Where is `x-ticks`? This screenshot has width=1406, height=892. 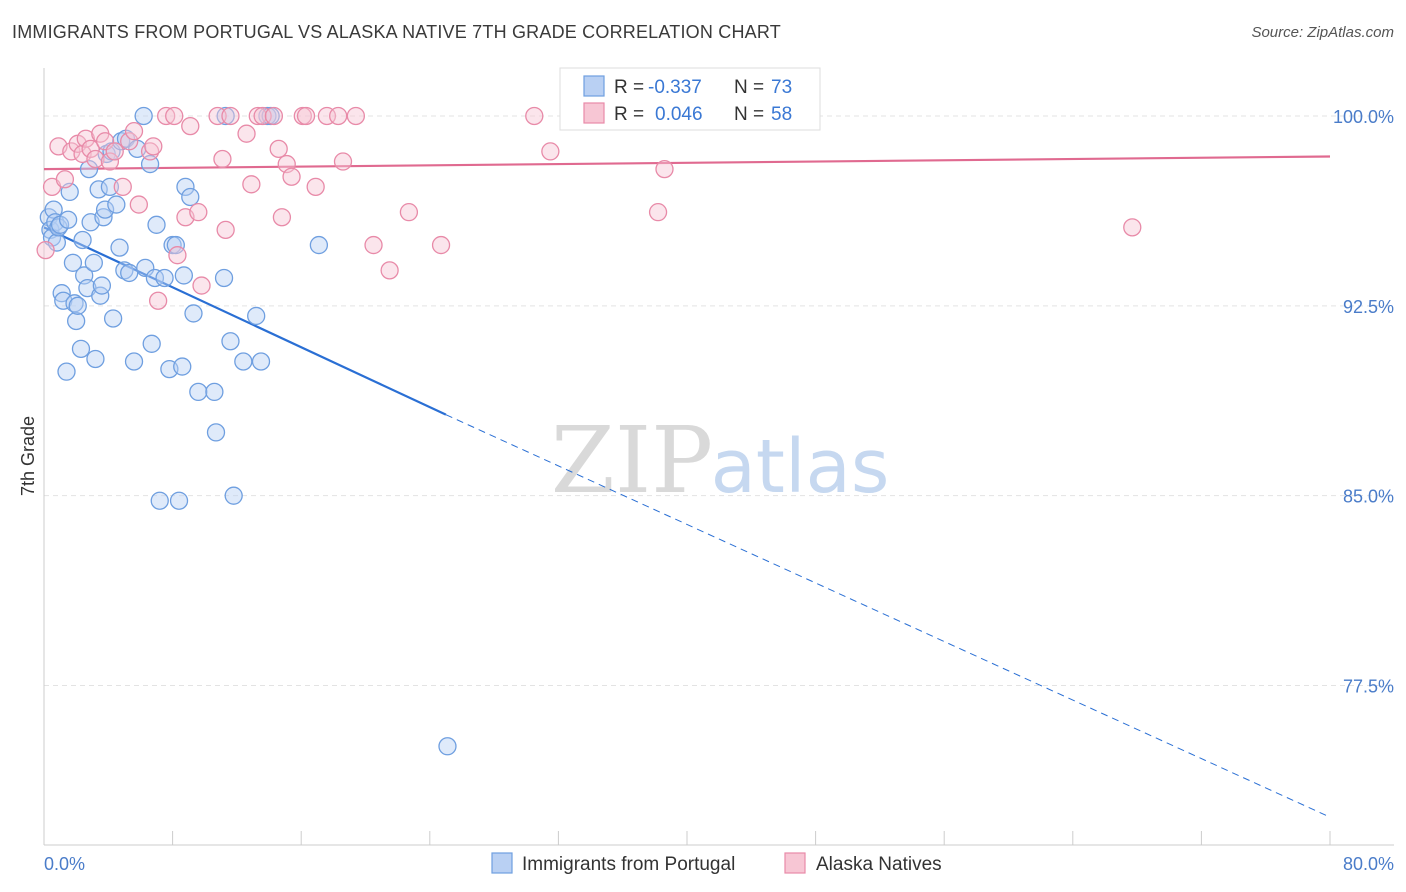
x-ticks is located at coordinates (687, 838).